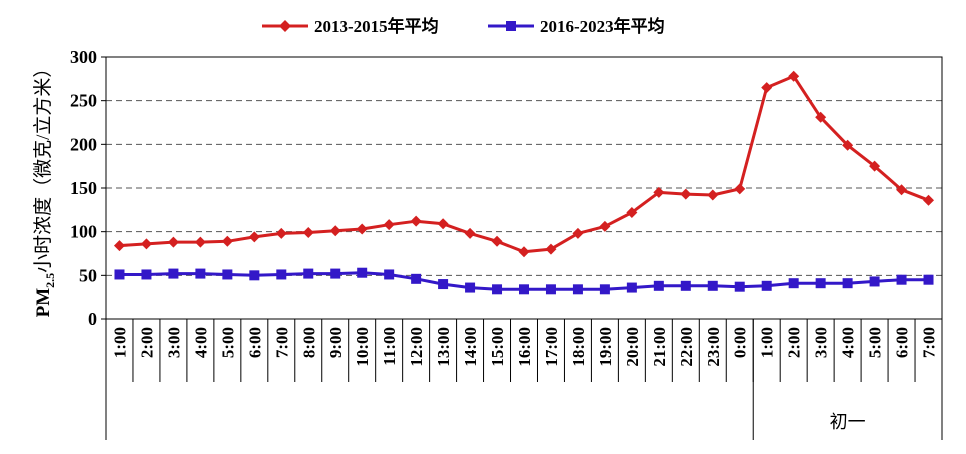 This screenshot has width=966, height=454. Describe the element at coordinates (602, 26) in the screenshot. I see `legend-label: 2016-2023年平均` at that location.